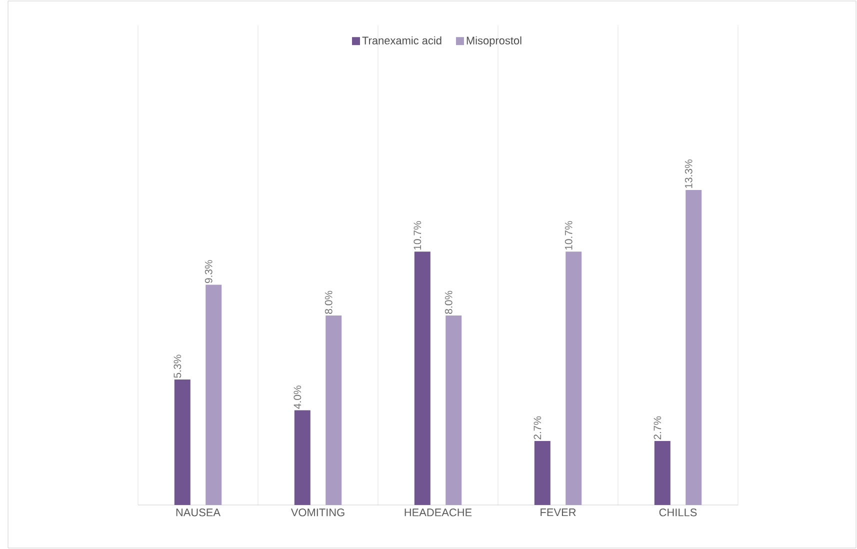  I want to click on data-label: 5.3%, so click(178, 366).